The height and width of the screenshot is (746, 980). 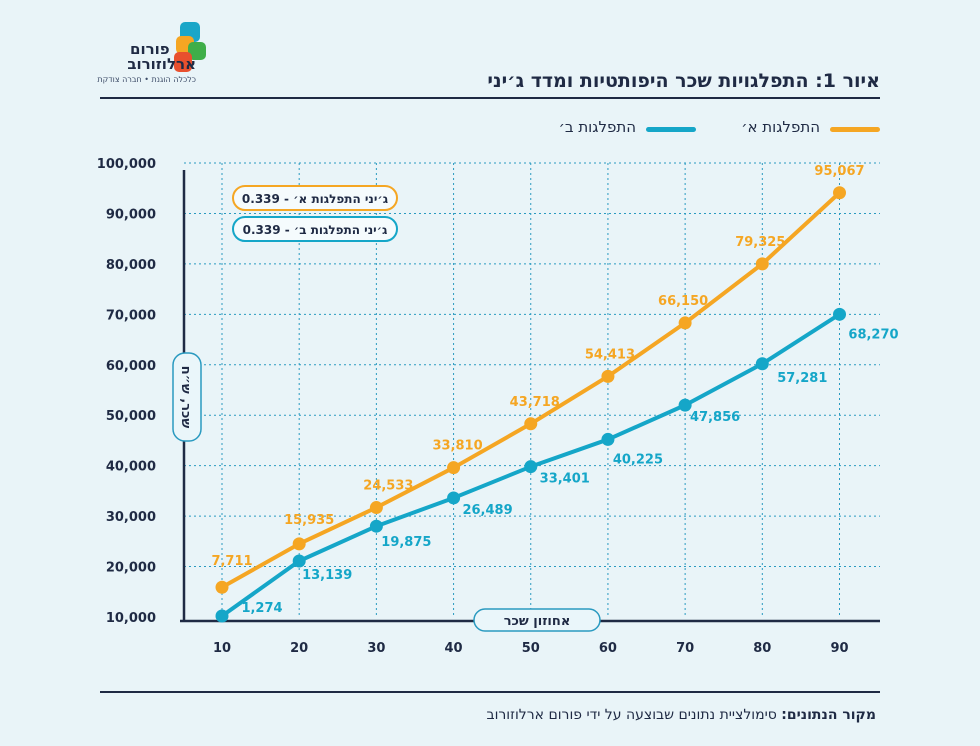 What do you see at coordinates (839, 171) in the screenshot?
I see `data-label: 95,067` at bounding box center [839, 171].